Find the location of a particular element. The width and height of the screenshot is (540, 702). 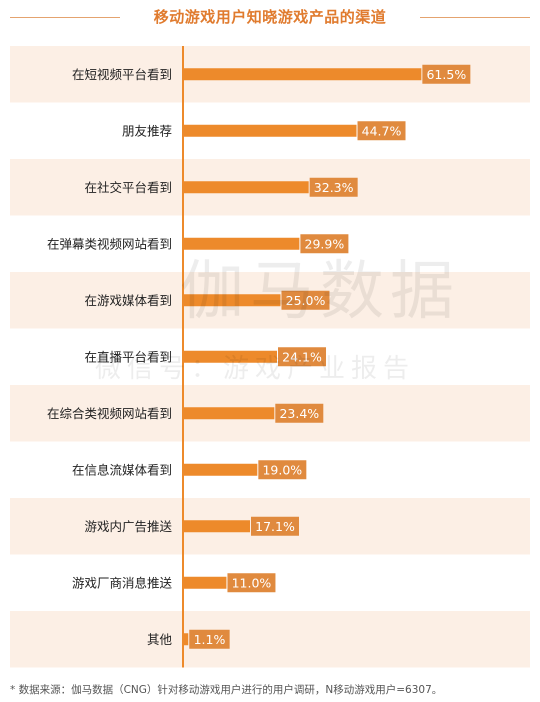

category-label: 在游戏媒体看到 is located at coordinates (128, 300).